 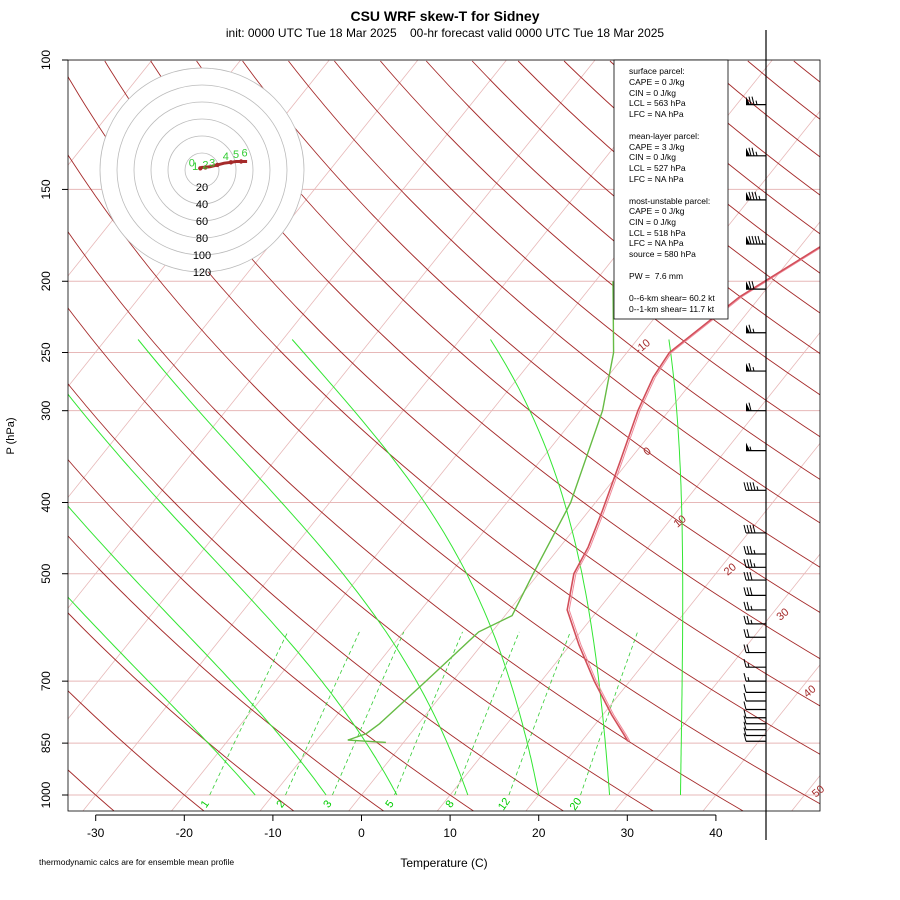 I want to click on mixing-ratio-label: 12, so click(x=504, y=804).